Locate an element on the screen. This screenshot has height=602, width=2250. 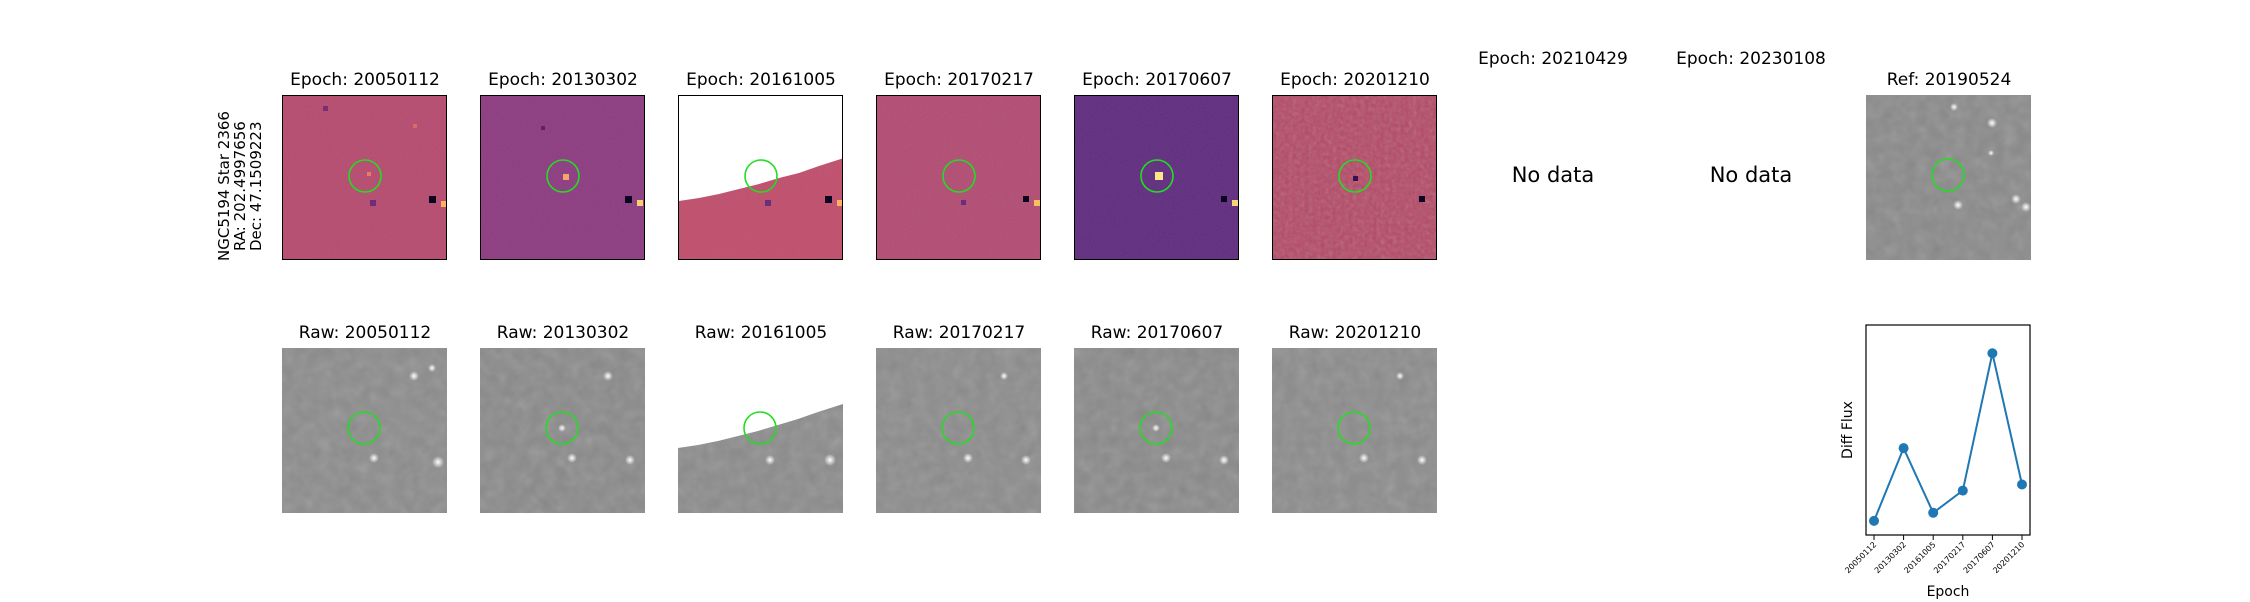
diff-title-4: Epoch: 20170217 is located at coordinates (959, 80).